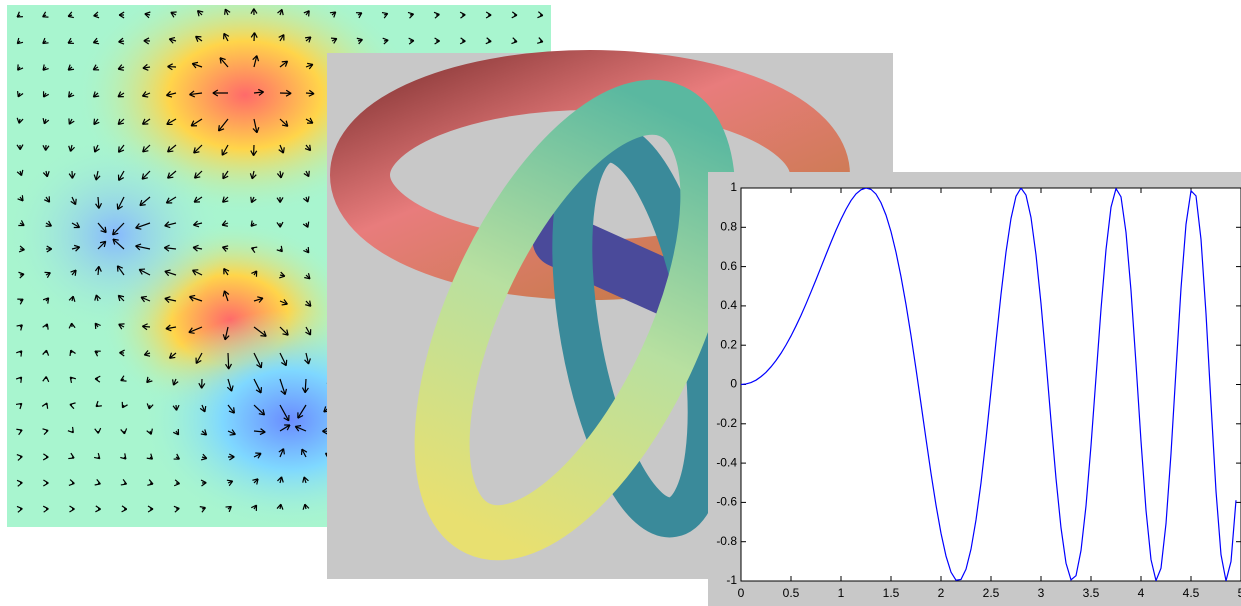  What do you see at coordinates (728, 344) in the screenshot?
I see `y-tick-label: 0.2` at bounding box center [728, 344].